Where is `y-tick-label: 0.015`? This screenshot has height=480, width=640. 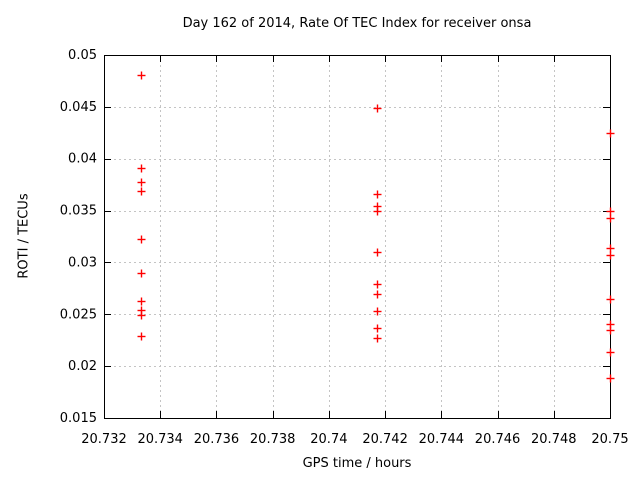 y-tick-label: 0.015 is located at coordinates (78, 418).